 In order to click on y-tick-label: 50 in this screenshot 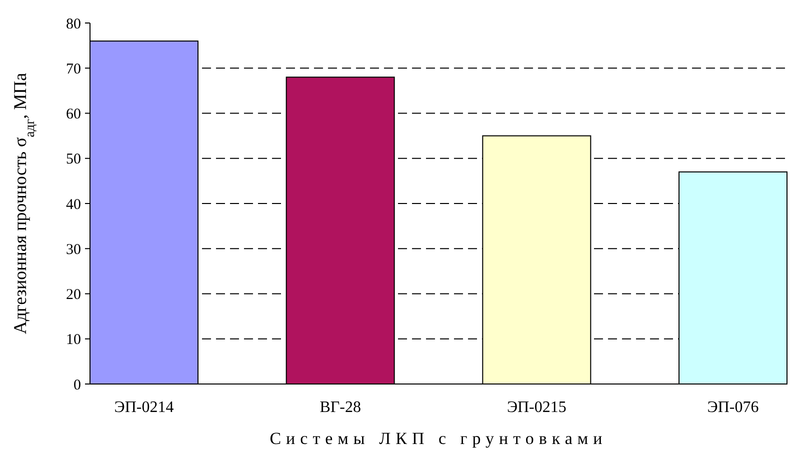, I will do `click(73, 160)`.